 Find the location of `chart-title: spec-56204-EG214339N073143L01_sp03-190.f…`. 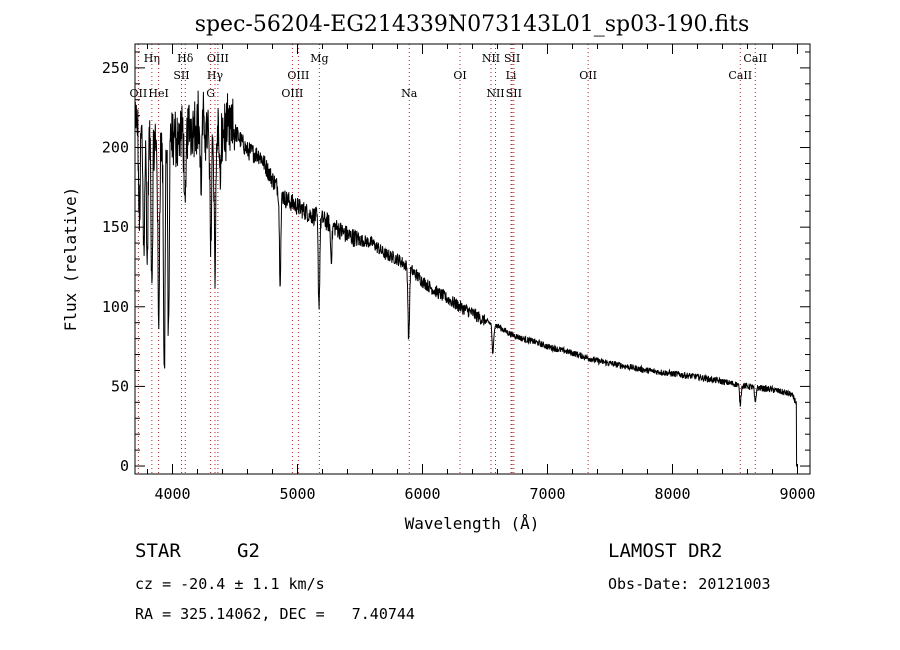

chart-title: spec-56204-EG214339N073143L01_sp03-190.f… is located at coordinates (472, 24).